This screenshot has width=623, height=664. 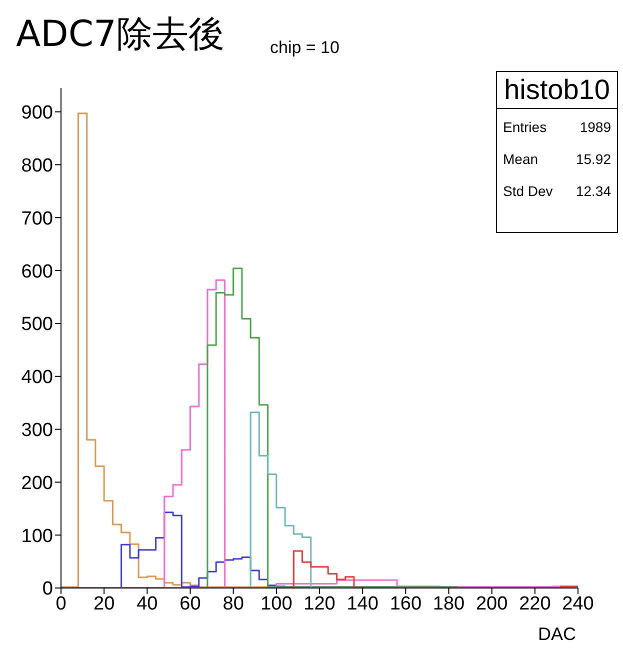 I want to click on x-tick-label: 120, so click(x=320, y=603).